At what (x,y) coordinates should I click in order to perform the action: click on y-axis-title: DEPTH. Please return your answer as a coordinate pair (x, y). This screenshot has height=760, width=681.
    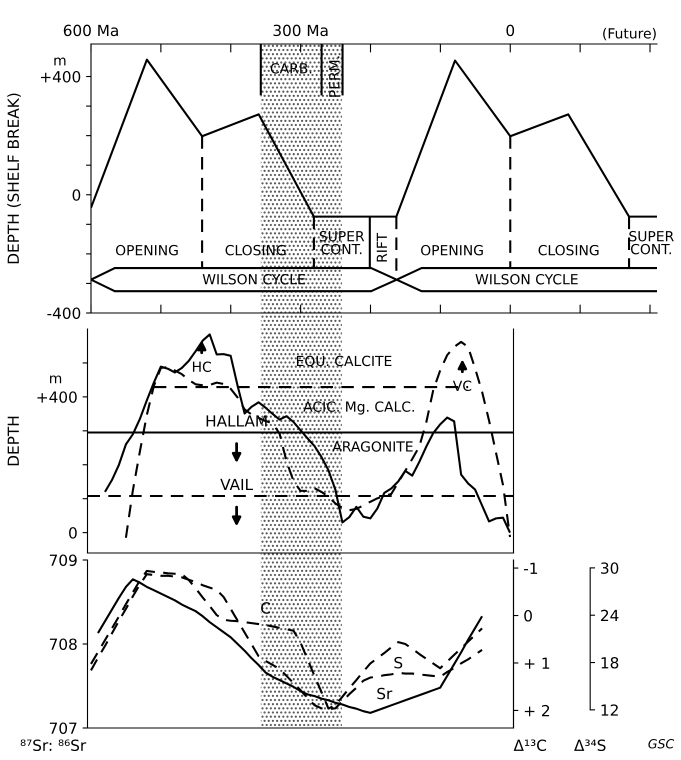
    Looking at the image, I should click on (13, 441).